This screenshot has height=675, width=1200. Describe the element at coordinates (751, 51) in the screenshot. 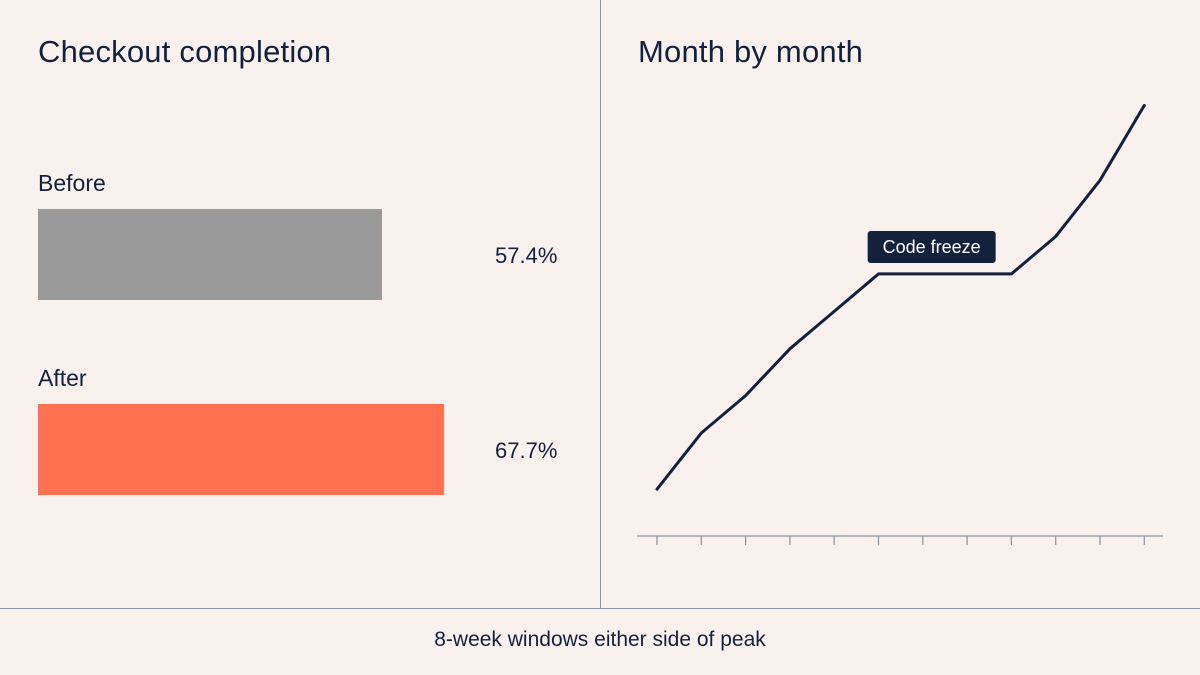

I see `line-chart-title: Month by month` at that location.